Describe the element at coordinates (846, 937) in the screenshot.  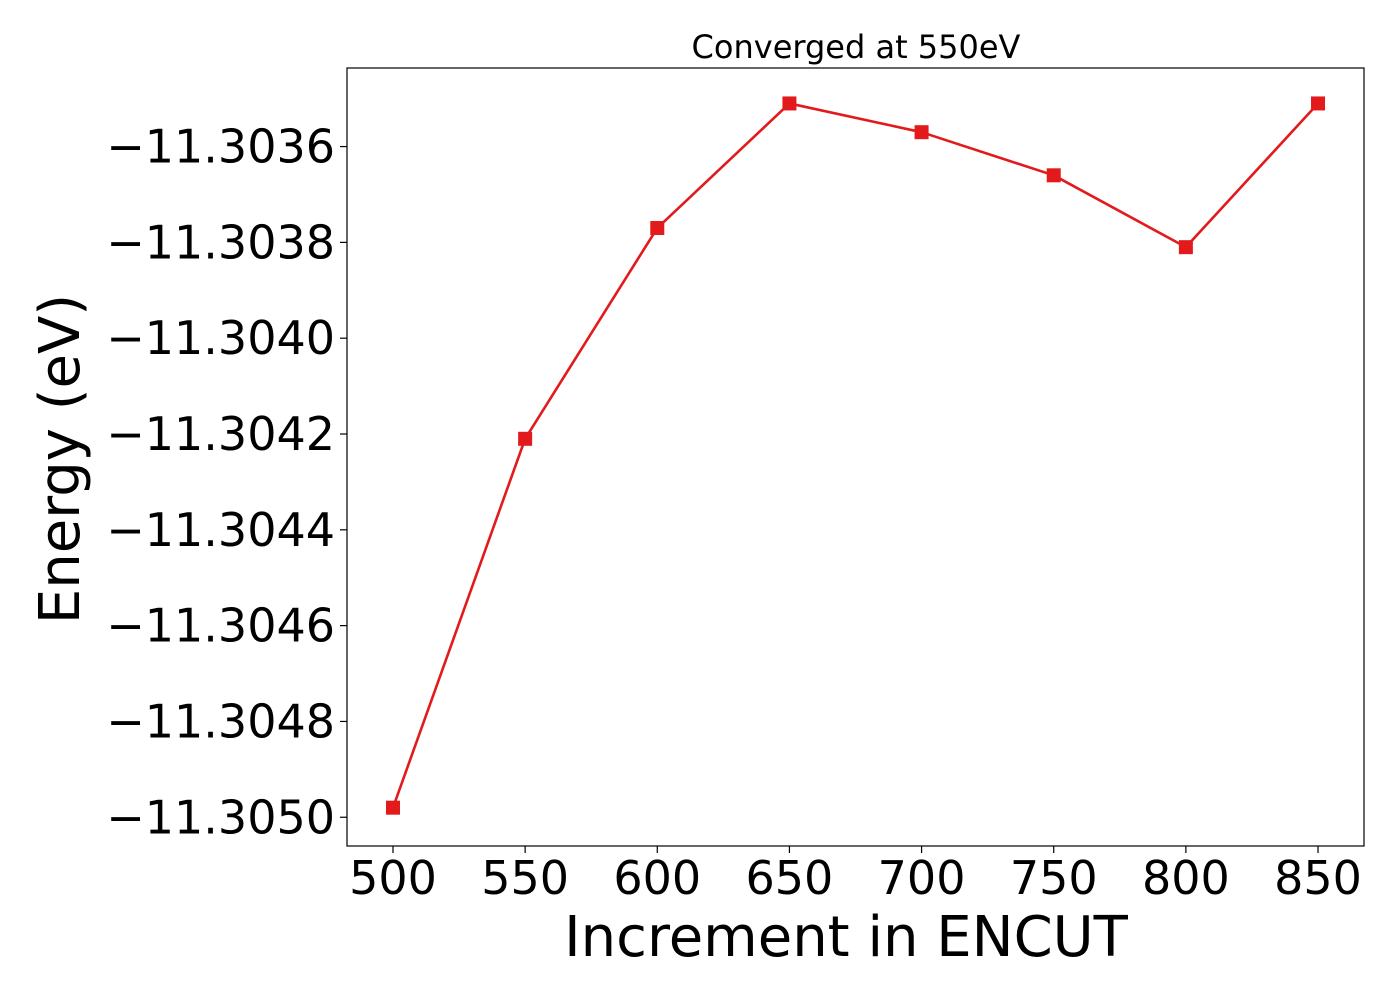
I see `x-axis-label: Increment in ENCUT` at that location.